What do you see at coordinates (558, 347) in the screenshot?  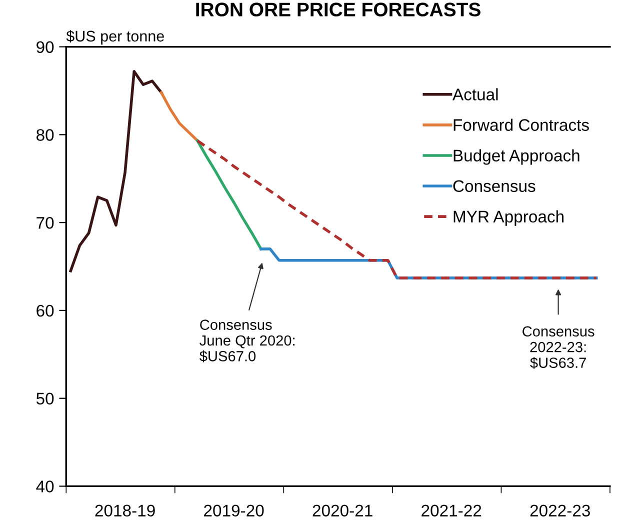 I see `annotation: Consensus 2022-23: $US63.7` at bounding box center [558, 347].